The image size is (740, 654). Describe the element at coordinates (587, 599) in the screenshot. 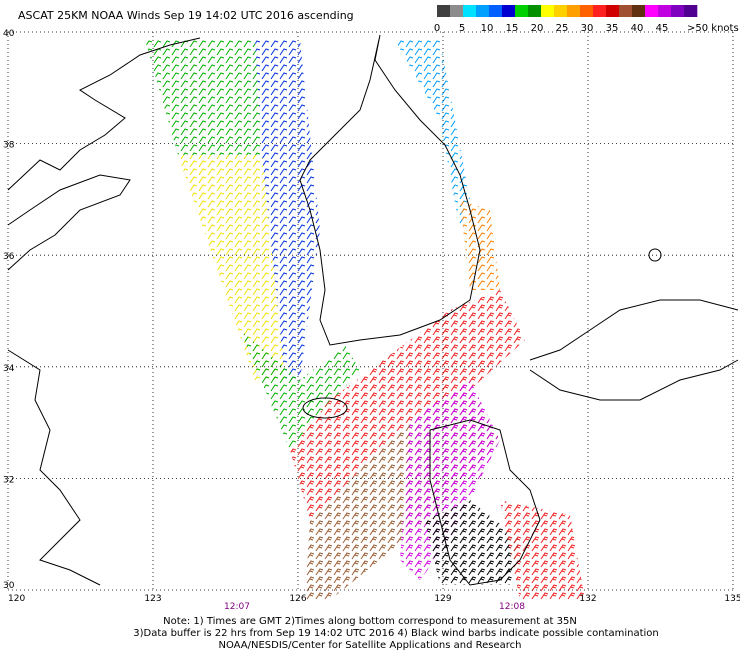

I see `longitude-label: 132` at that location.